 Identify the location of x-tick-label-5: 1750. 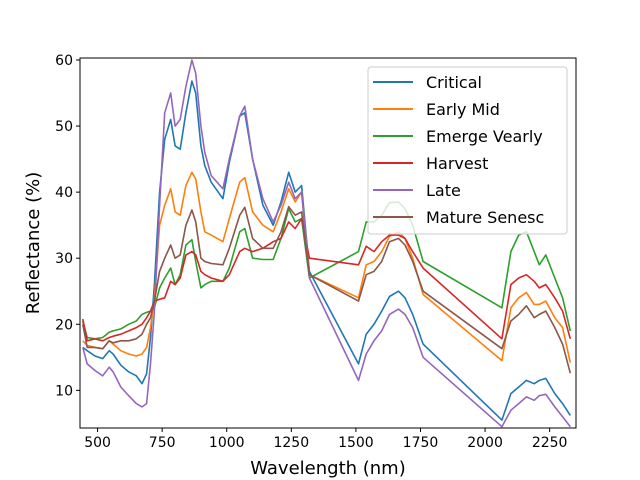
(421, 443).